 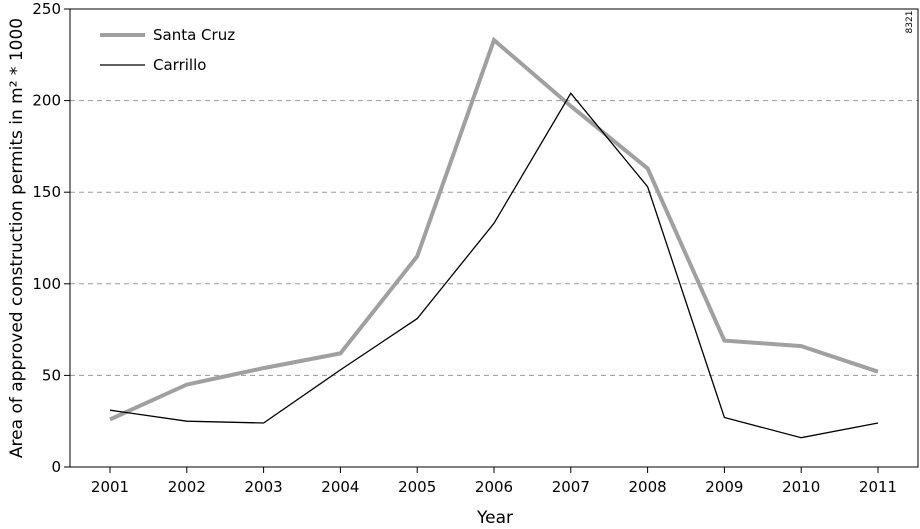 What do you see at coordinates (417, 487) in the screenshot?
I see `x-tick-label: 2005` at bounding box center [417, 487].